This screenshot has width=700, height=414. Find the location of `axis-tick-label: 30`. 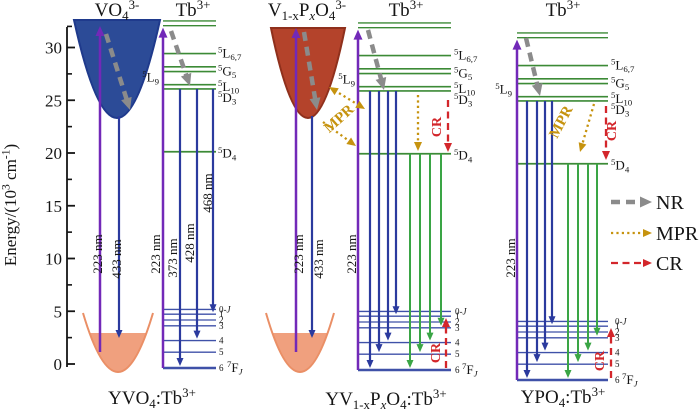

axis-tick-label: 30 is located at coordinates (53, 48).